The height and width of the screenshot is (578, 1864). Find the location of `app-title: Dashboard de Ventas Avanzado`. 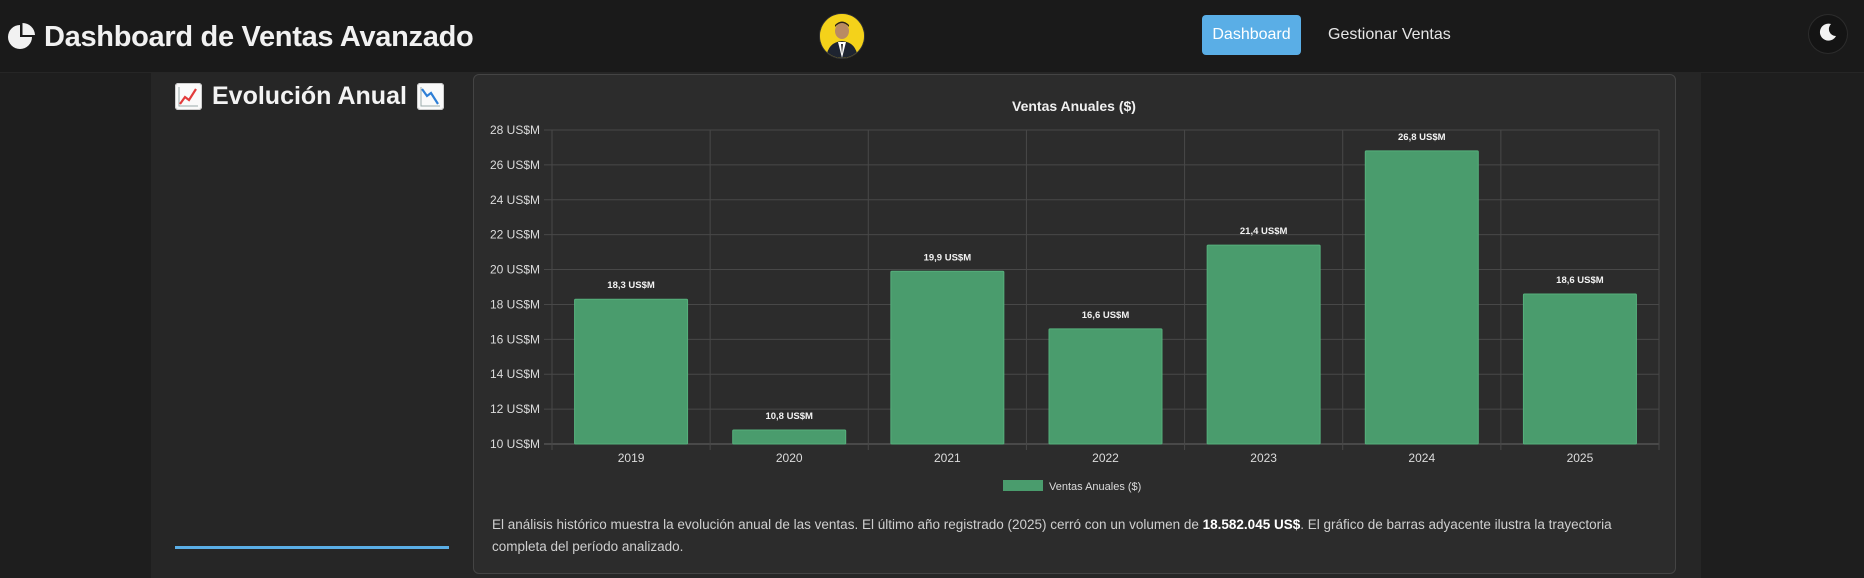

app-title: Dashboard de Ventas Avanzado is located at coordinates (259, 36).